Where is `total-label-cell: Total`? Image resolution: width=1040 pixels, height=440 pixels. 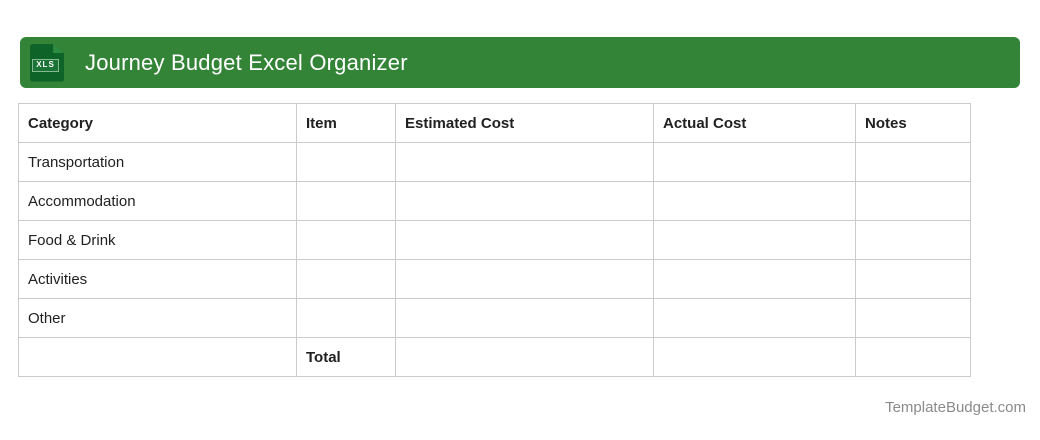
total-label-cell: Total is located at coordinates (346, 357).